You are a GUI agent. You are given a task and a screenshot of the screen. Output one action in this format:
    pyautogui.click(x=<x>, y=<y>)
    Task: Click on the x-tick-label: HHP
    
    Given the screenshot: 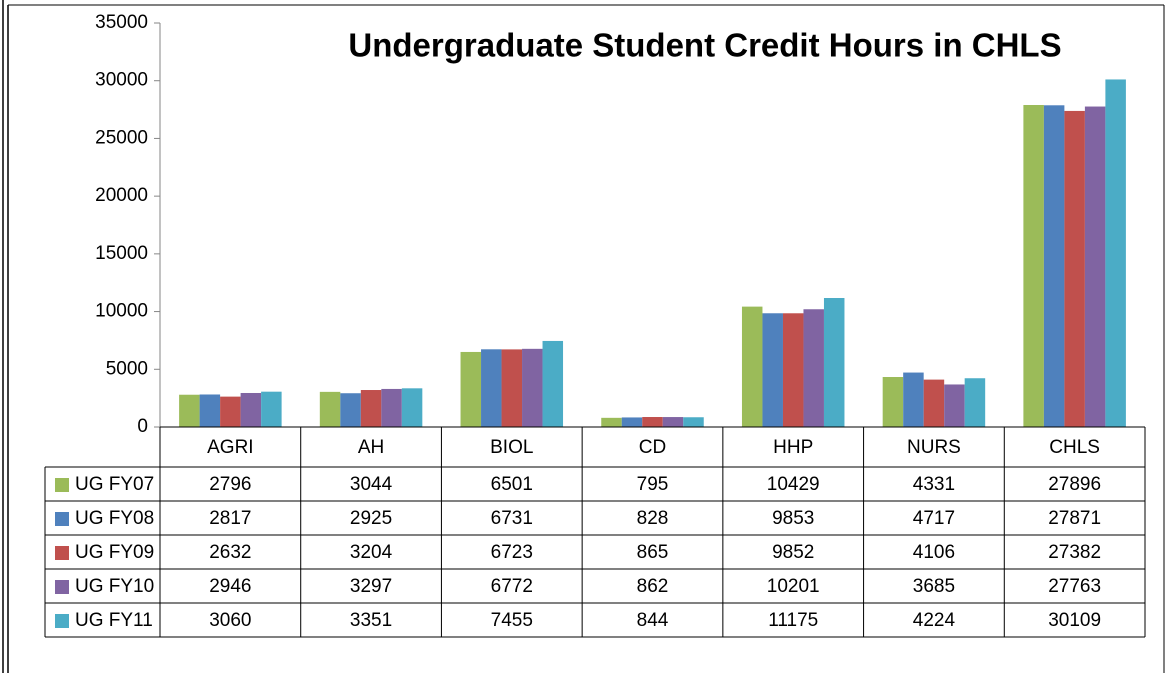 What is the action you would take?
    pyautogui.click(x=793, y=447)
    